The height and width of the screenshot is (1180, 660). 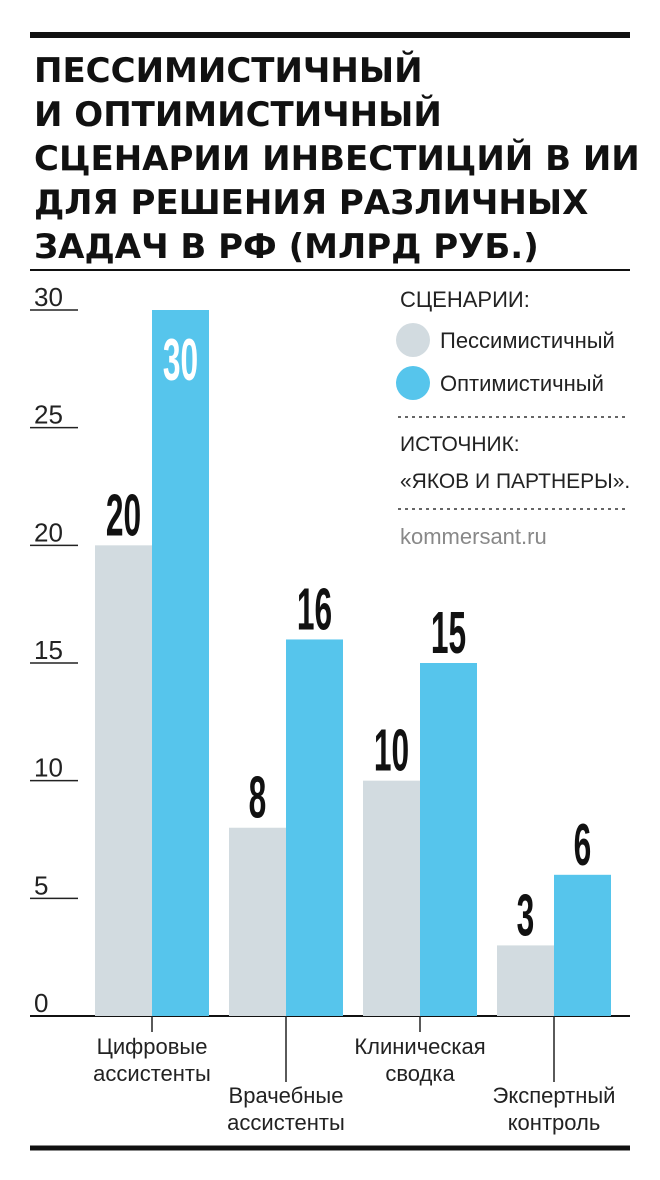 What do you see at coordinates (413, 340) in the screenshot?
I see `legend-swatch-pessimistic` at bounding box center [413, 340].